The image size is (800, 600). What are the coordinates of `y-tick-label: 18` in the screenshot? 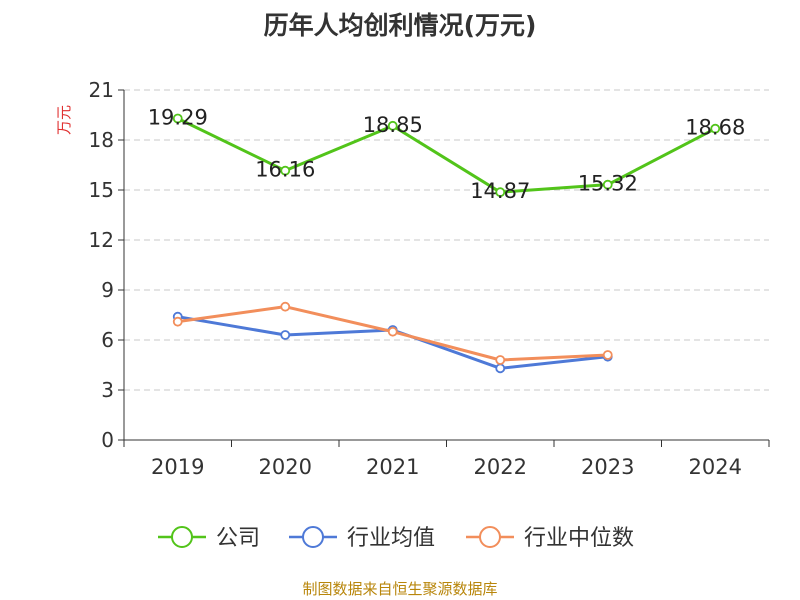 It's located at (101, 140).